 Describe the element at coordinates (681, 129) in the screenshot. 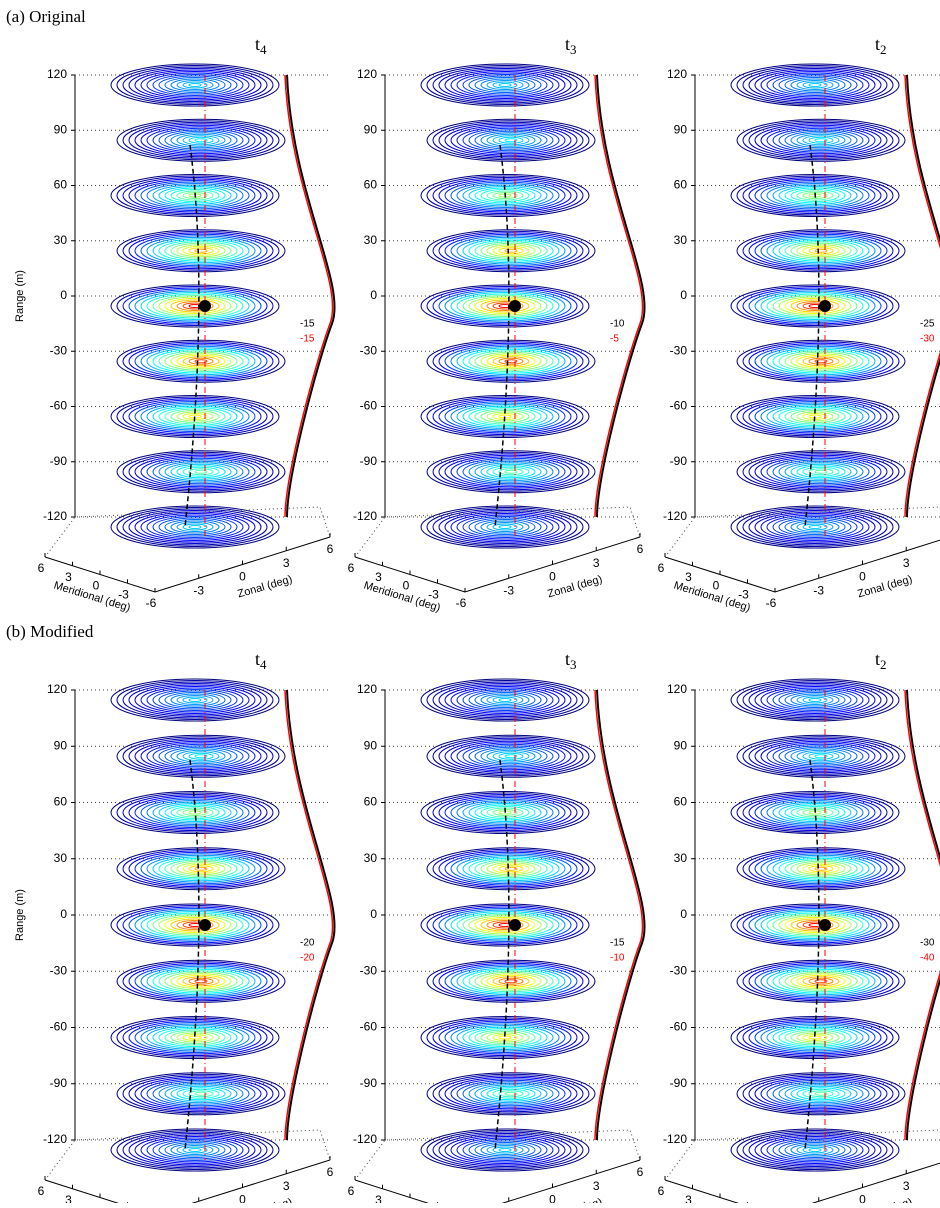

I see `y-tick-label: 90` at that location.